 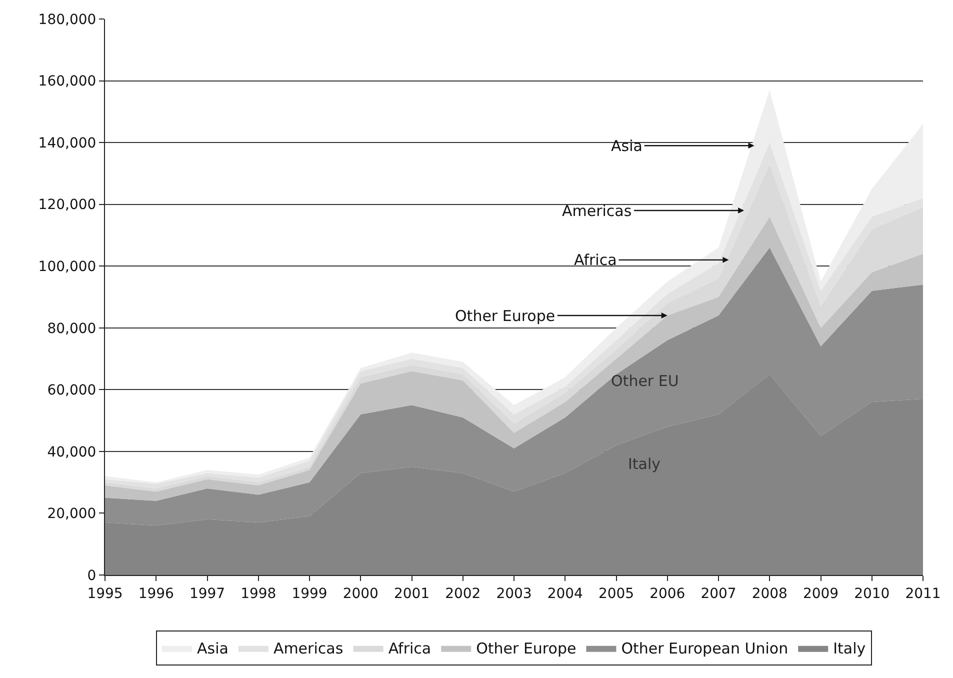 I want to click on y-tick-label: 160,000, so click(x=67, y=82).